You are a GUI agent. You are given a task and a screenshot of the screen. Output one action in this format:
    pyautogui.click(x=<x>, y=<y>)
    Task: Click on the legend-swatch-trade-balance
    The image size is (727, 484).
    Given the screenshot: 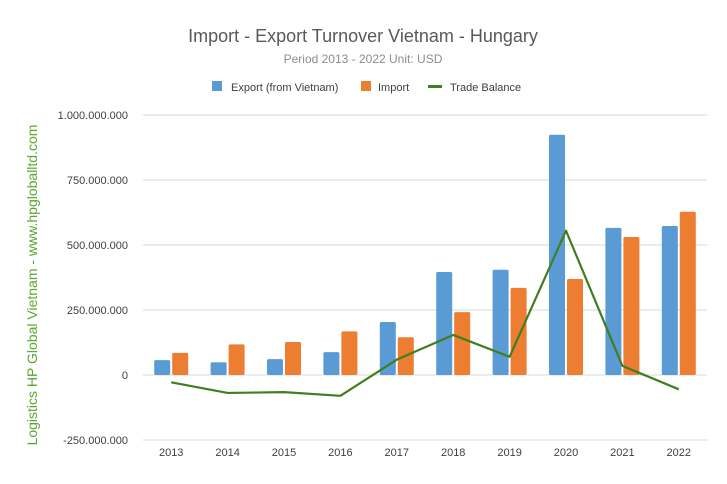 What is the action you would take?
    pyautogui.click(x=435, y=86)
    